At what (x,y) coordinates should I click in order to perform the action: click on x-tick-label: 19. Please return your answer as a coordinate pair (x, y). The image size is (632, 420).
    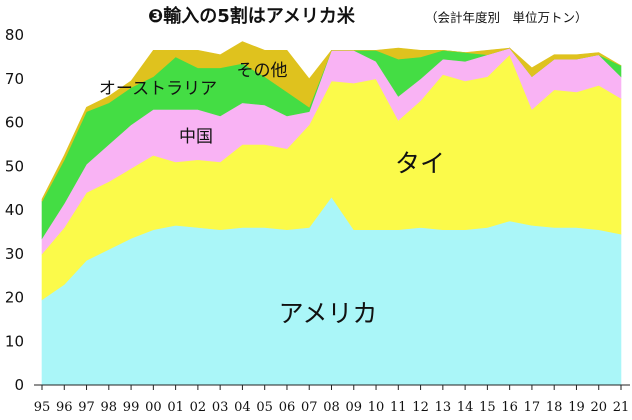
    Looking at the image, I should click on (576, 407).